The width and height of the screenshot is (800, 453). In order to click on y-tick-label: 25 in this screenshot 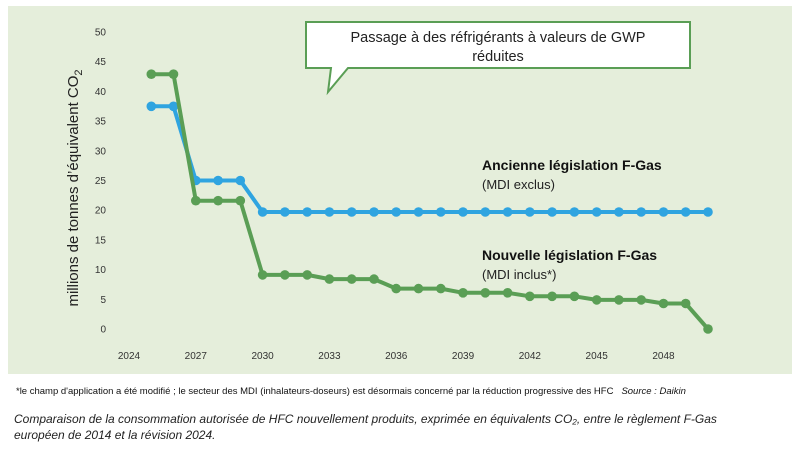, I will do `click(101, 181)`.